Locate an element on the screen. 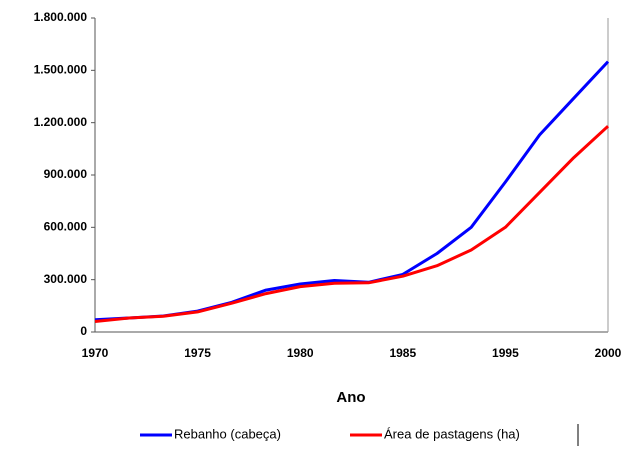 The height and width of the screenshot is (458, 631). y-tick-label: 900.000 is located at coordinates (66, 174).